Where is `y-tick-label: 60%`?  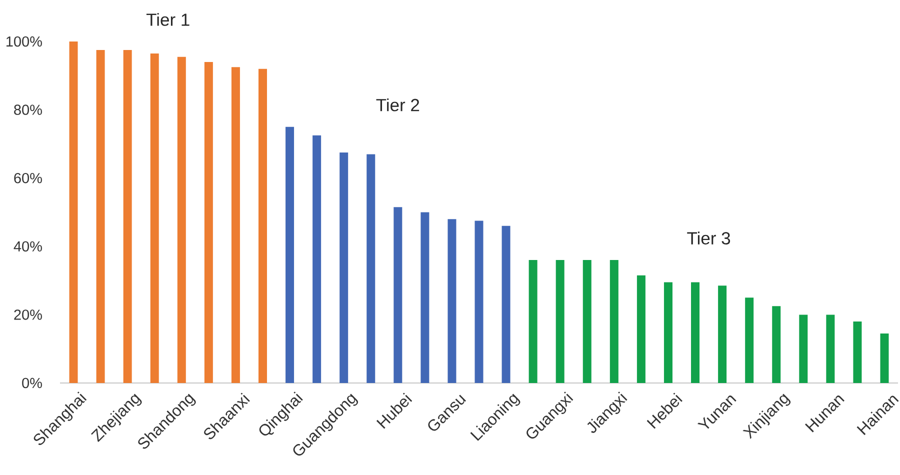 y-tick-label: 60% is located at coordinates (28, 178).